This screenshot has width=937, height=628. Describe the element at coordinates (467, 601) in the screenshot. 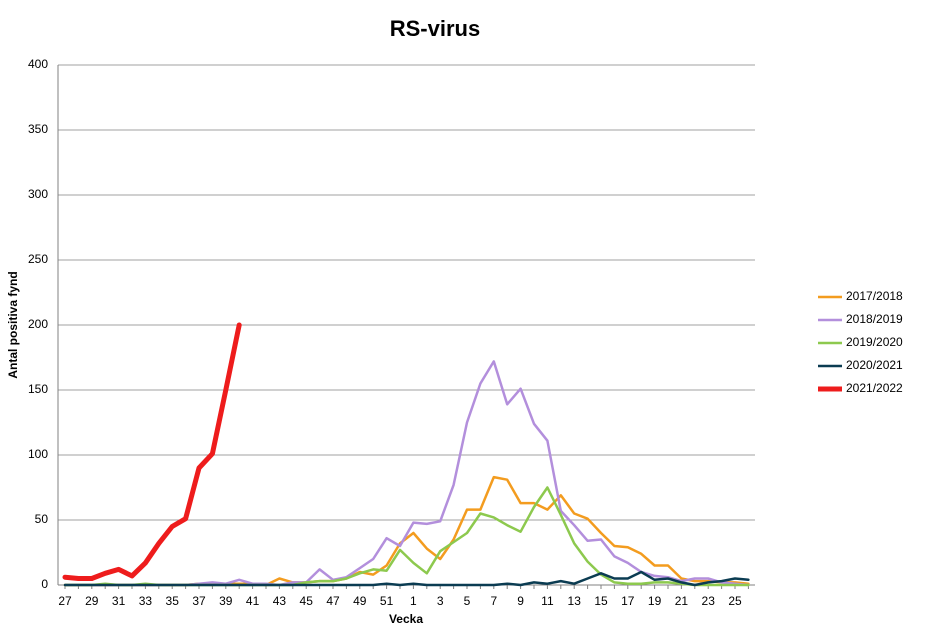

I see `x-tick-label: 5` at that location.